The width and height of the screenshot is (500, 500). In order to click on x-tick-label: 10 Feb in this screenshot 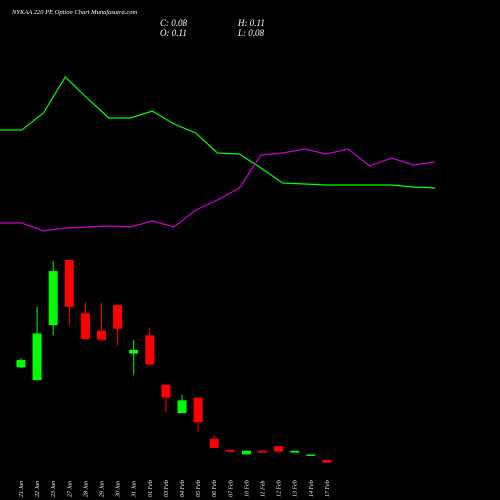, I will do `click(247, 488)`.